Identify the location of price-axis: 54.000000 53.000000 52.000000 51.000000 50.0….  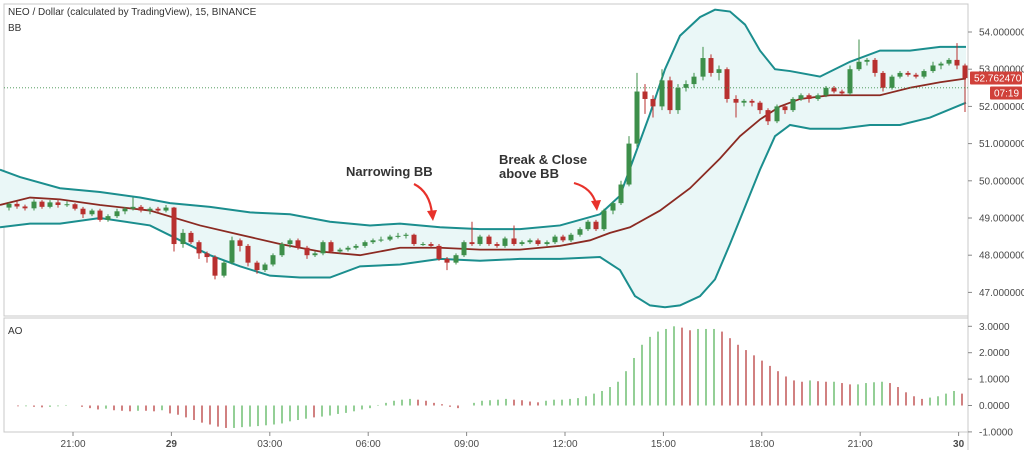
(996, 163).